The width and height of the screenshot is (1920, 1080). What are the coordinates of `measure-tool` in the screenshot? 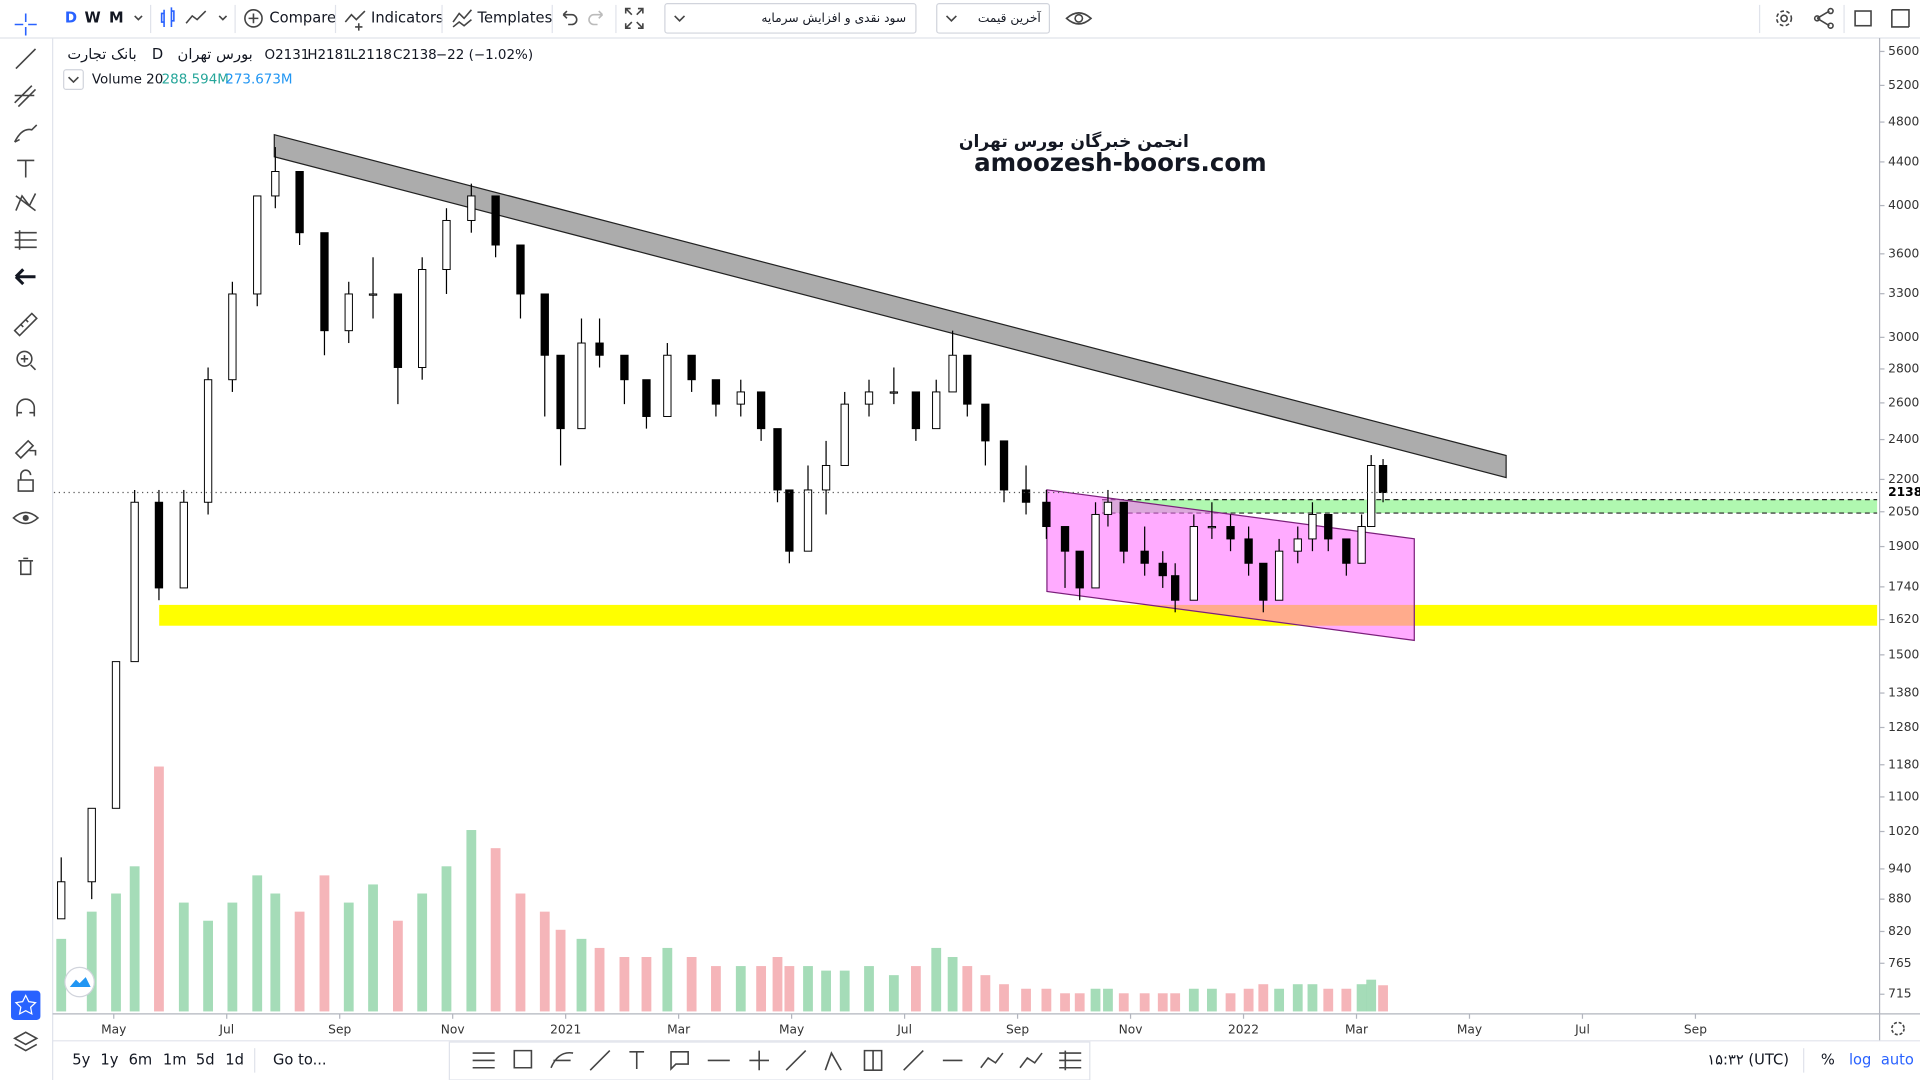 It's located at (25, 324).